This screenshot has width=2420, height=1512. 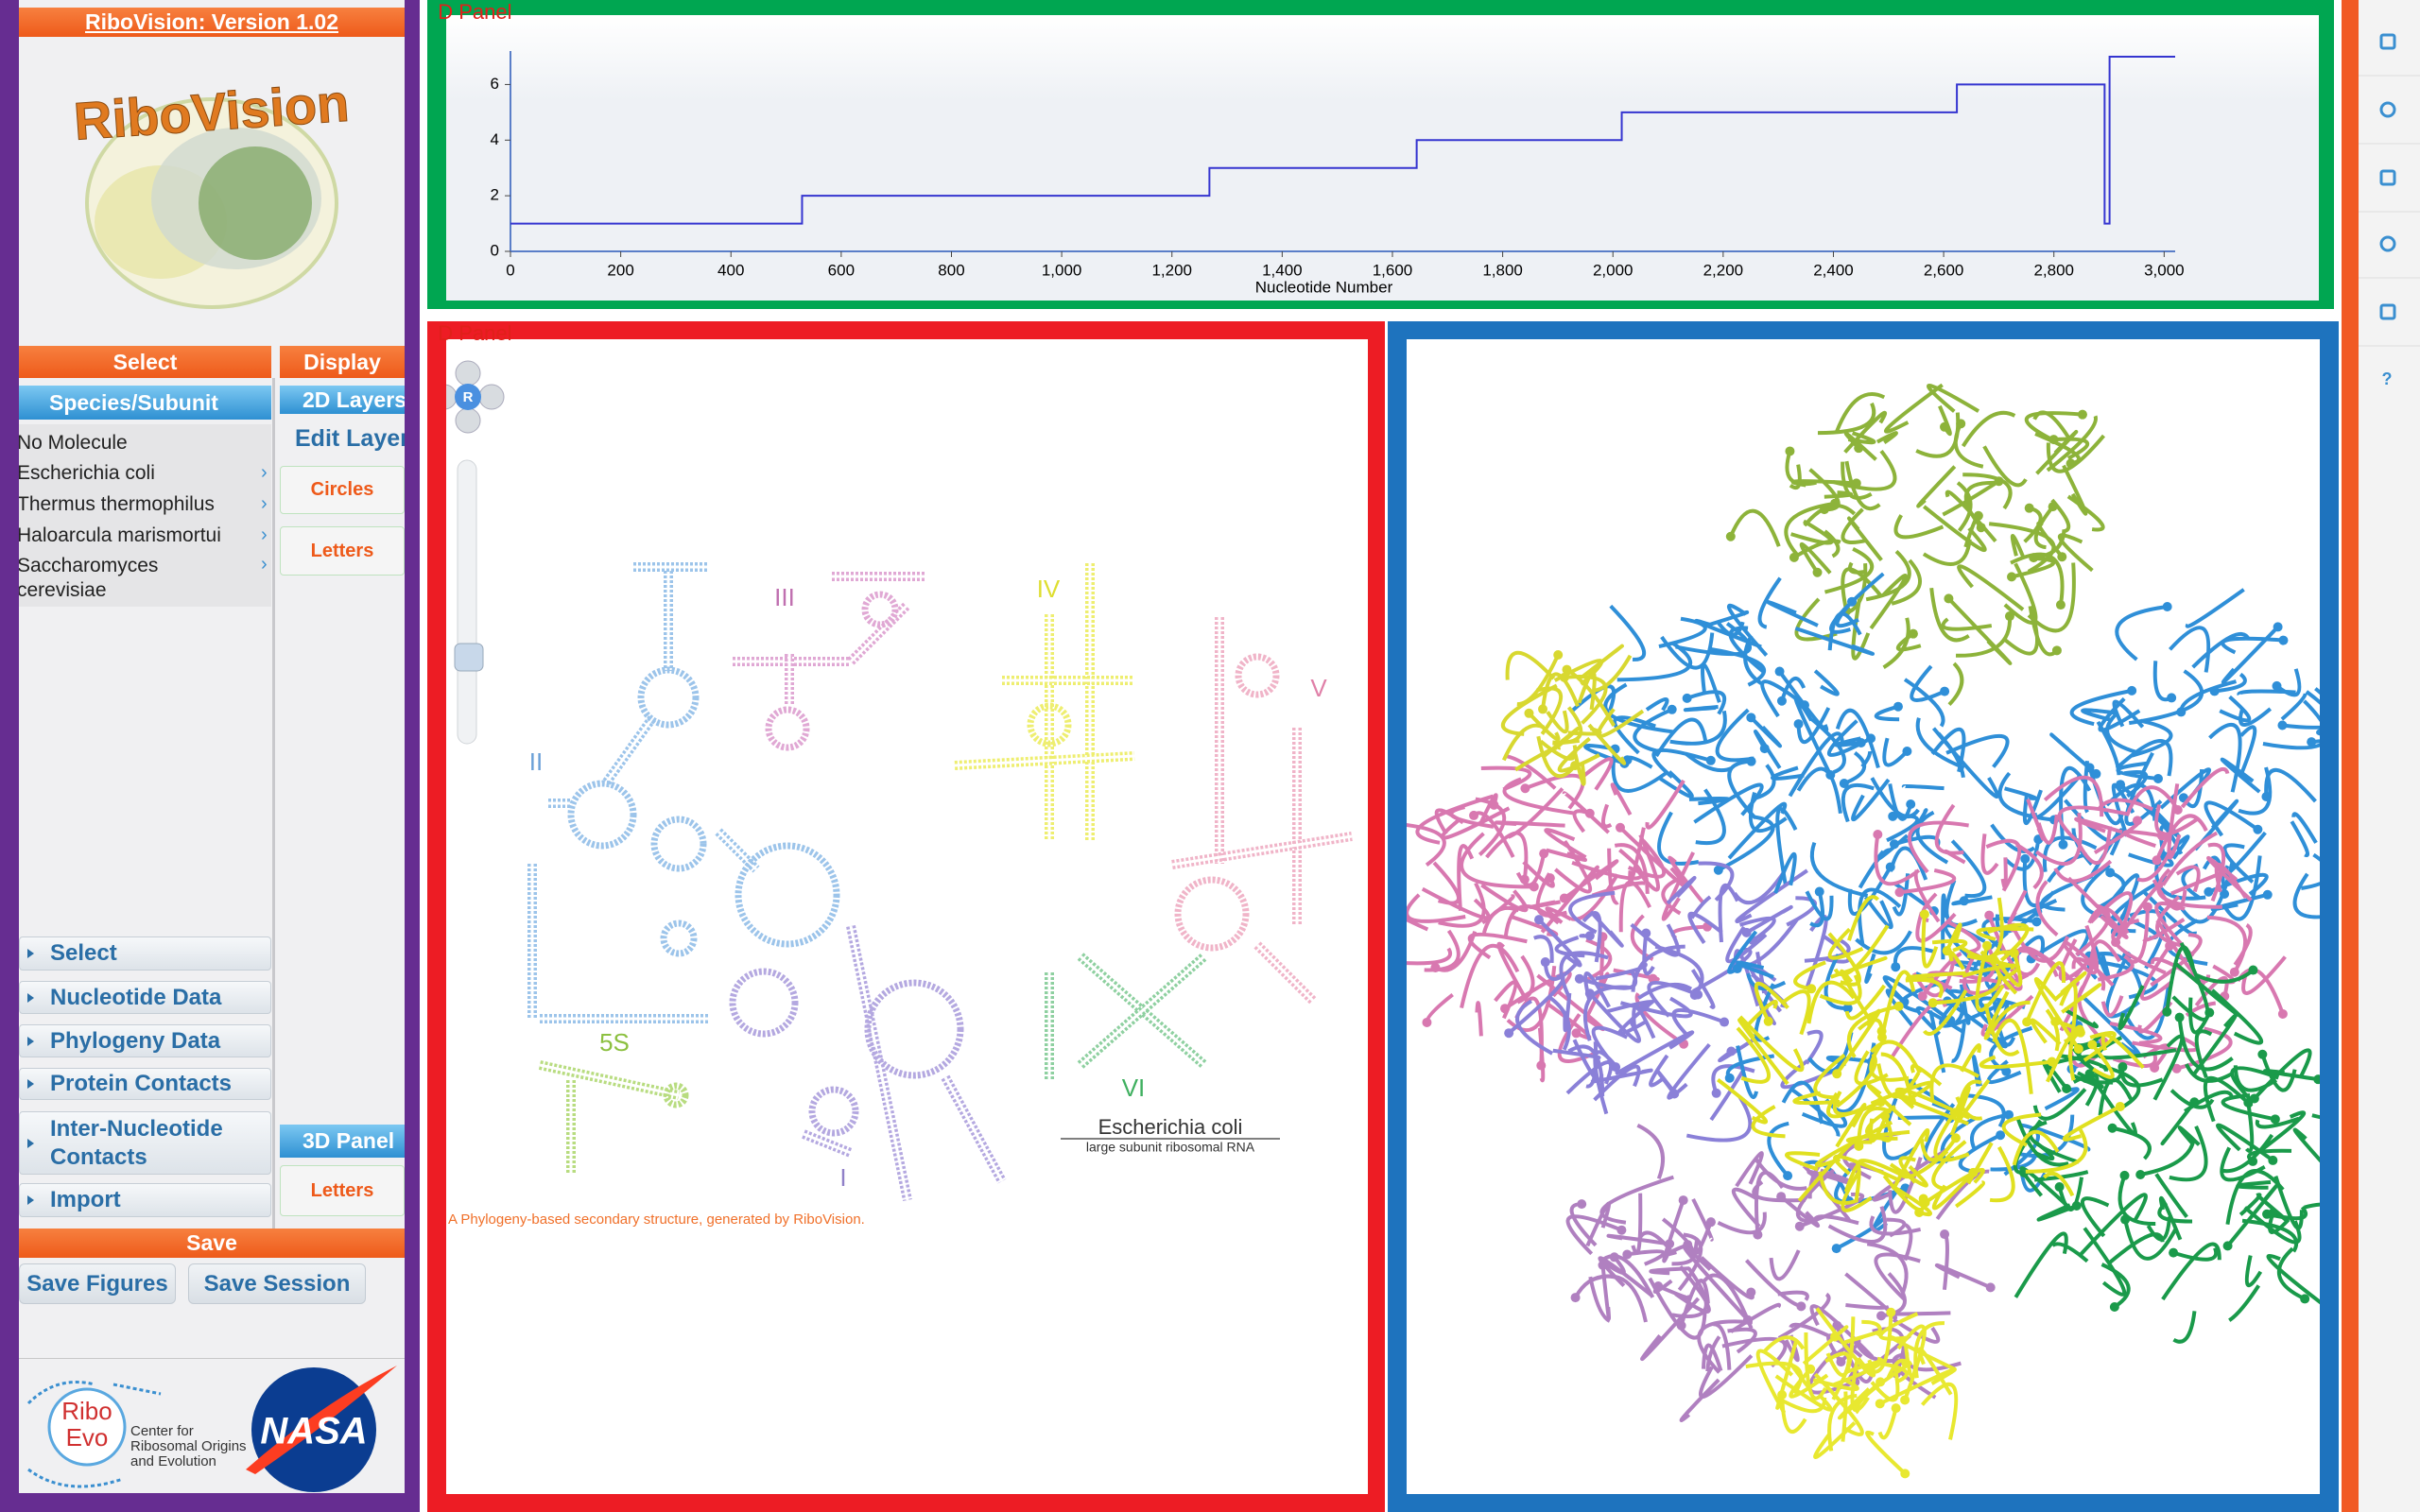 What do you see at coordinates (145, 403) in the screenshot?
I see `species-header: Species/Subunit` at bounding box center [145, 403].